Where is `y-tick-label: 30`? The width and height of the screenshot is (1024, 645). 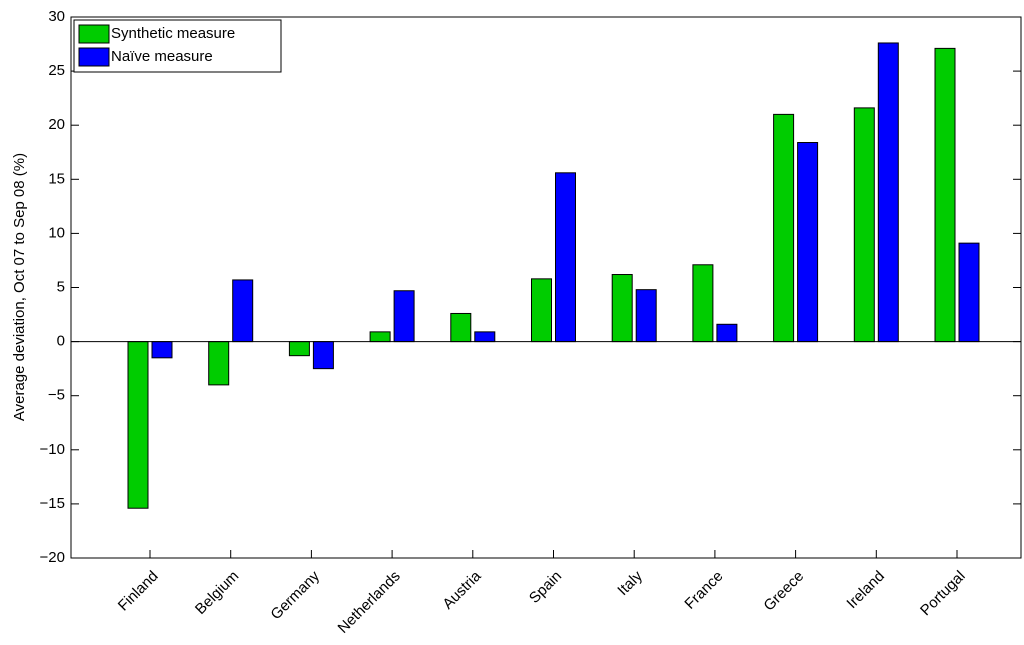 y-tick-label: 30 is located at coordinates (56, 16).